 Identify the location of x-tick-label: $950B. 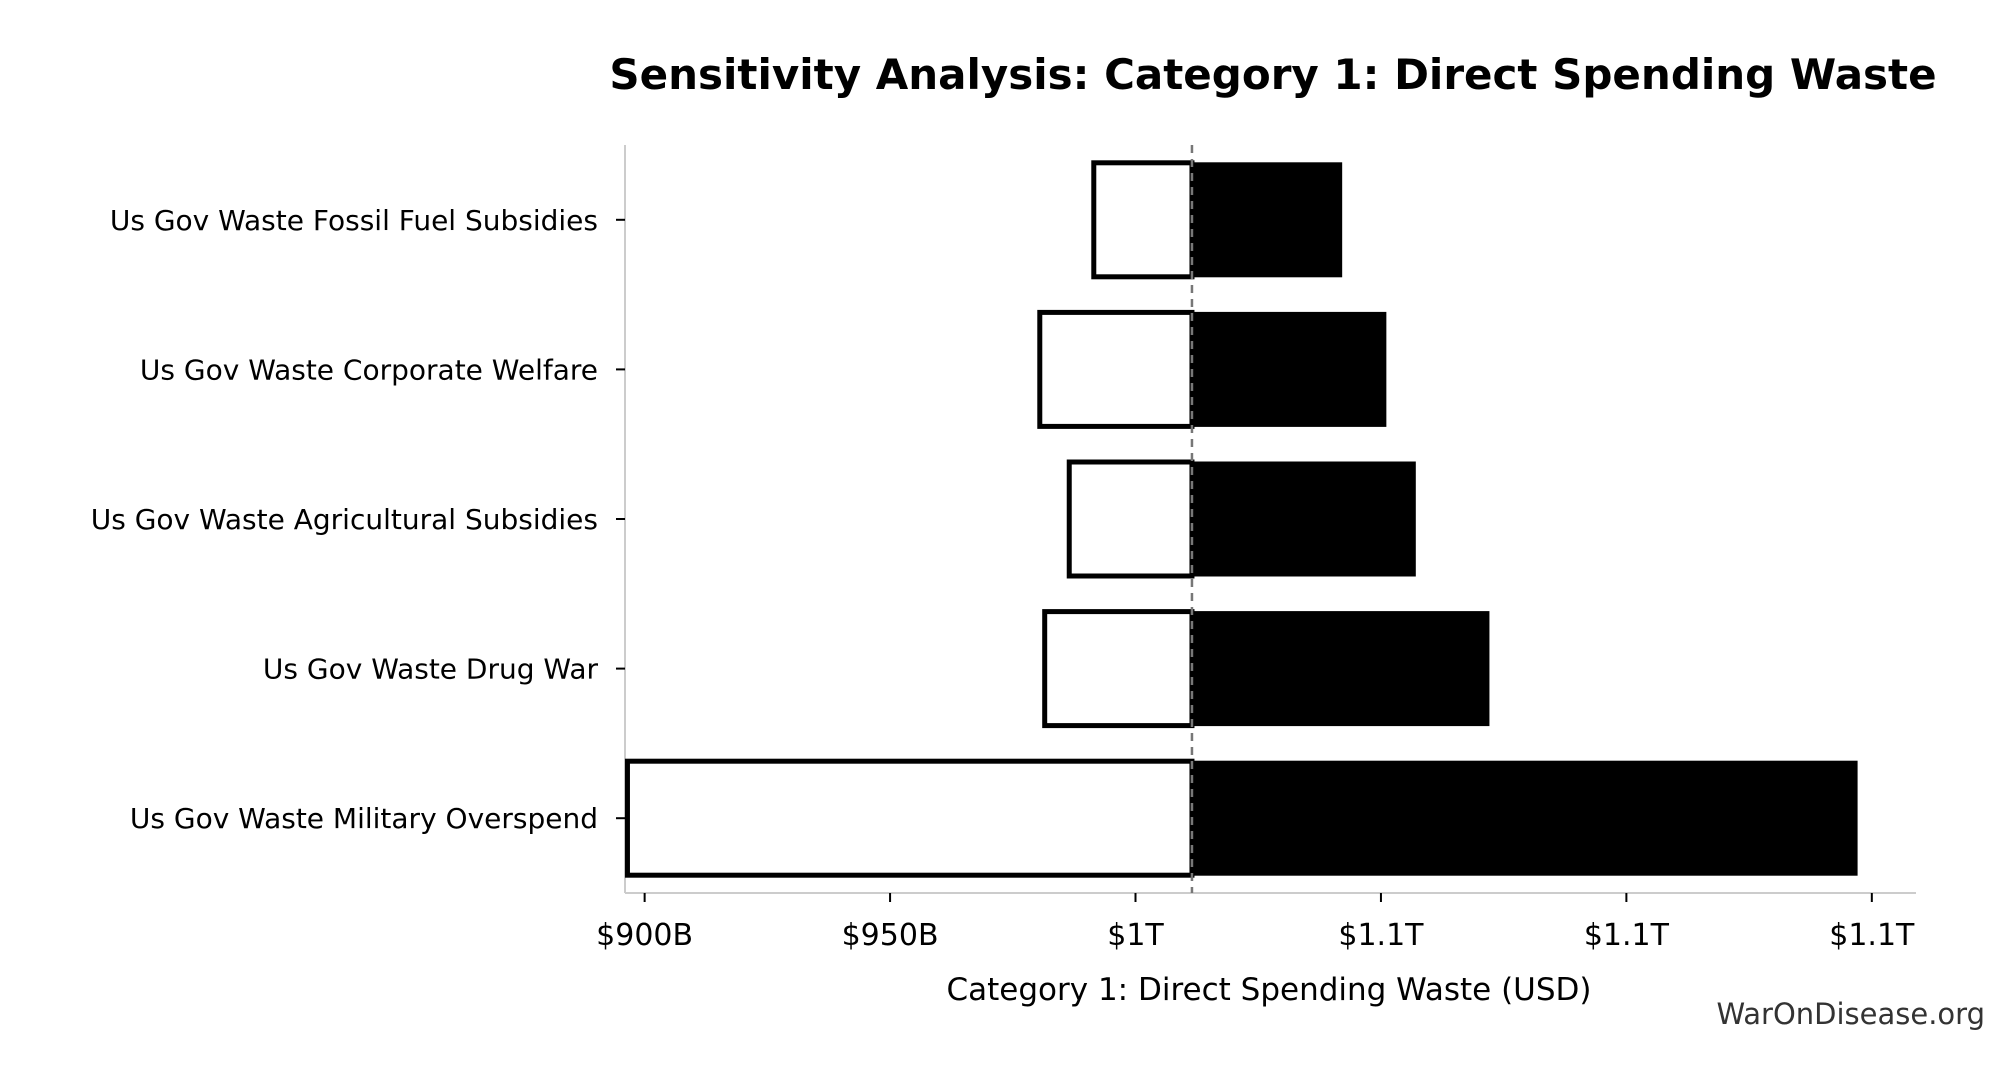
(890, 935).